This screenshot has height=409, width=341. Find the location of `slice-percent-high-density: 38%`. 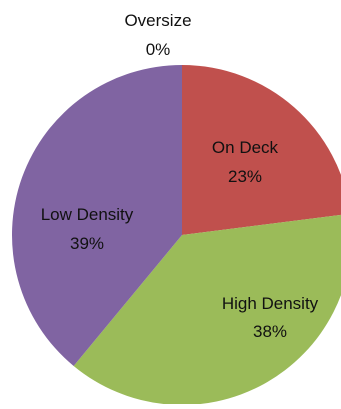

slice-percent-high-density: 38% is located at coordinates (270, 331).